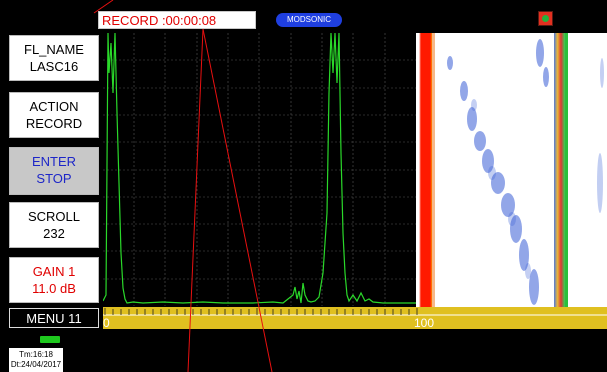 This screenshot has height=372, width=607. What do you see at coordinates (561, 170) in the screenshot?
I see `bscan-back-band` at bounding box center [561, 170].